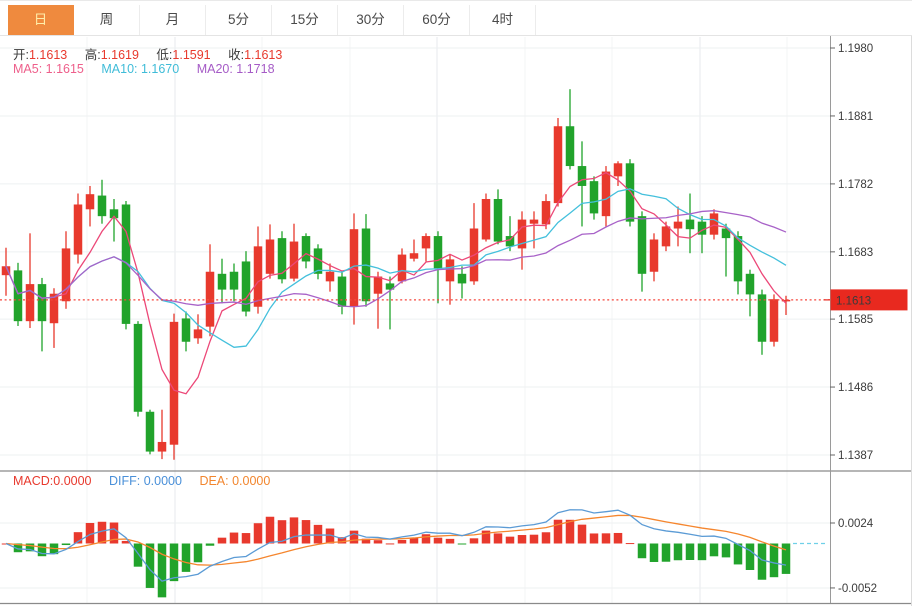 Image resolution: width=912 pixels, height=606 pixels. What do you see at coordinates (48, 69) in the screenshot?
I see `ma5-value: MA5: 1.1615` at bounding box center [48, 69].